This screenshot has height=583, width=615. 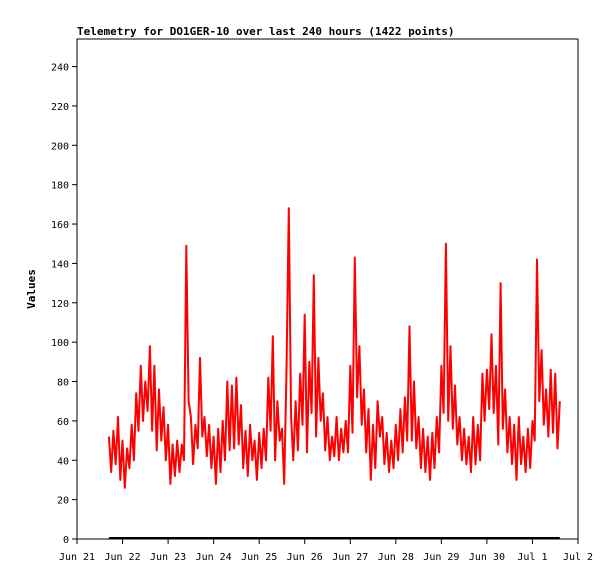 I want to click on x-tick-label: Jun 26, so click(x=305, y=557).